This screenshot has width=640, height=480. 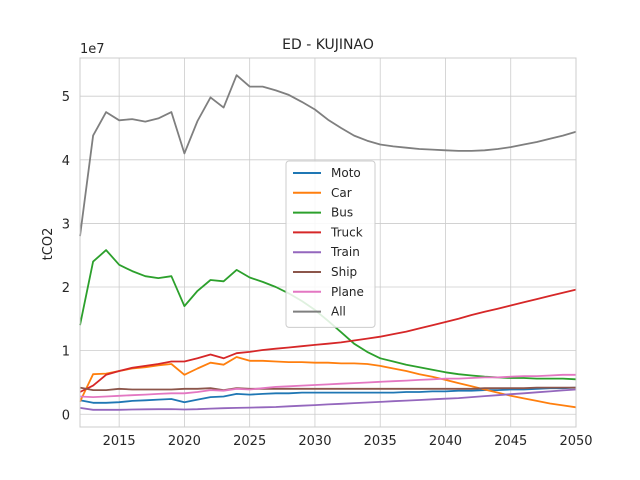 What do you see at coordinates (48, 244) in the screenshot?
I see `y-axis-label: tCO2` at bounding box center [48, 244].